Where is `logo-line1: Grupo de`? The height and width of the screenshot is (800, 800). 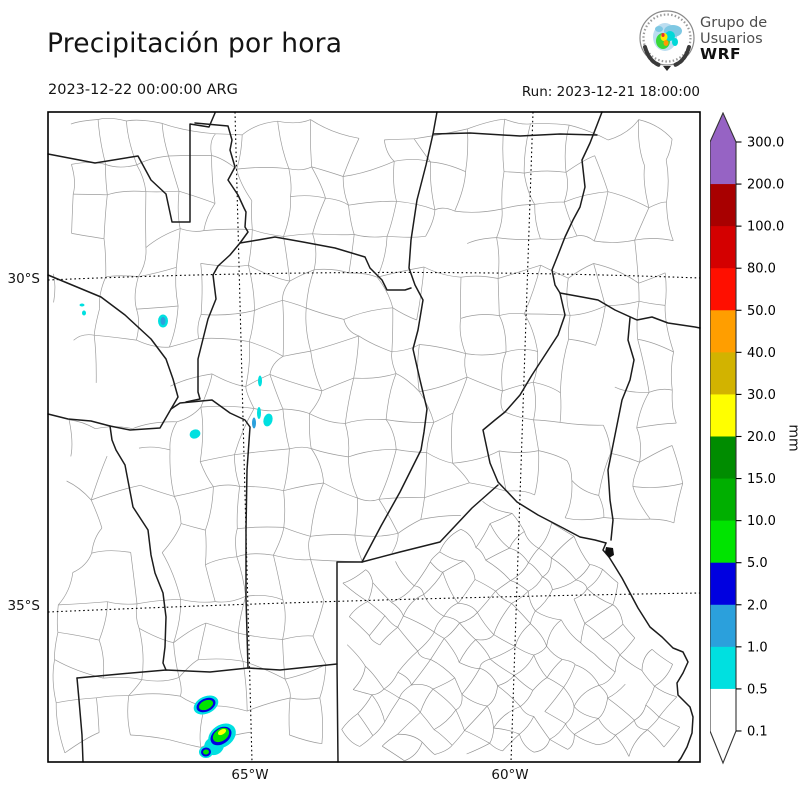
logo-line1: Grupo de is located at coordinates (734, 23).